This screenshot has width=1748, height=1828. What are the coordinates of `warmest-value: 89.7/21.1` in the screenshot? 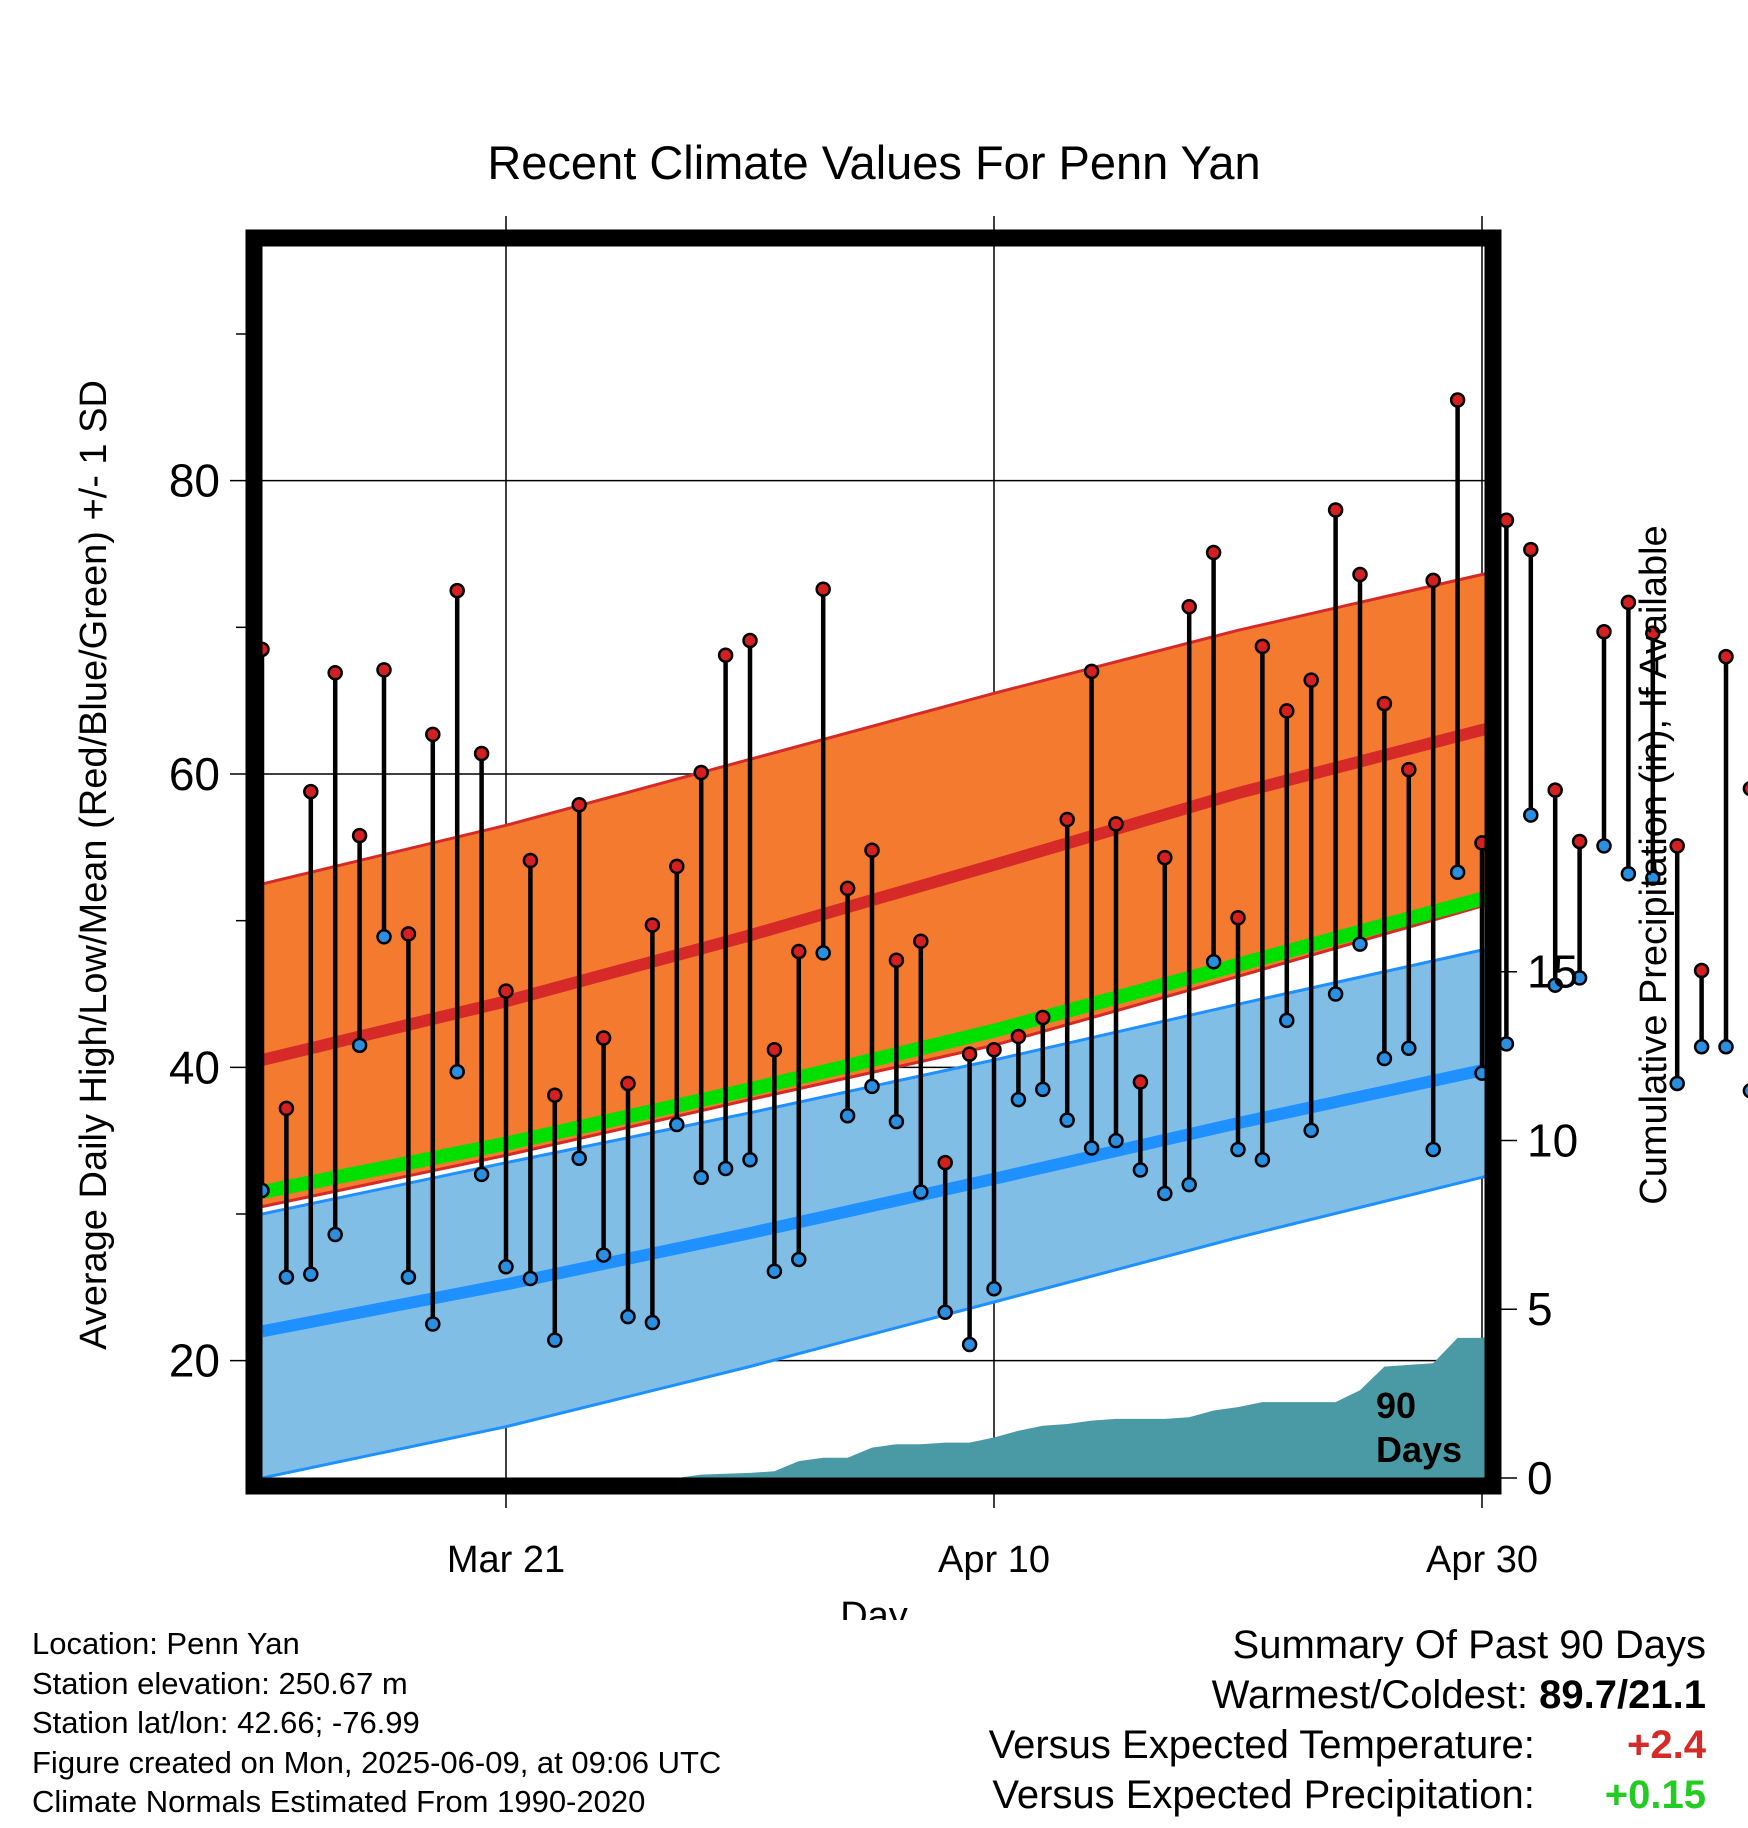 It's located at (1622, 1695).